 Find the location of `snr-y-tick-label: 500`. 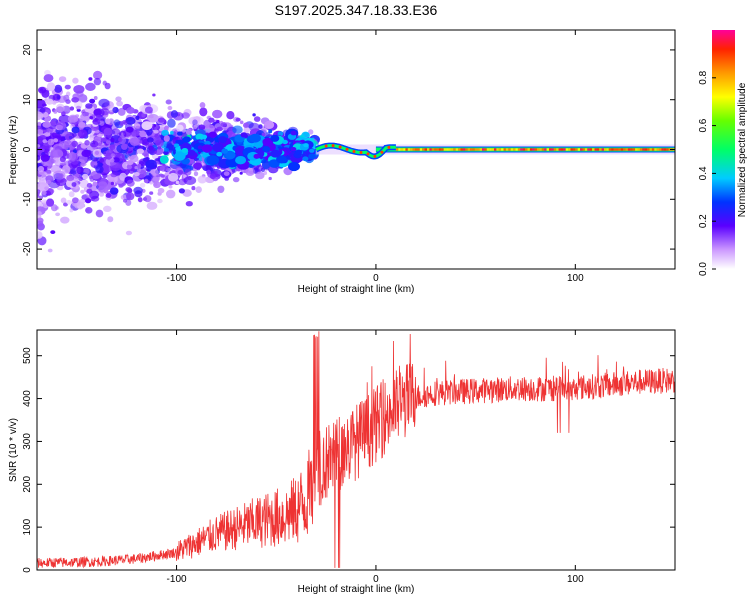

snr-y-tick-label: 500 is located at coordinates (27, 355).